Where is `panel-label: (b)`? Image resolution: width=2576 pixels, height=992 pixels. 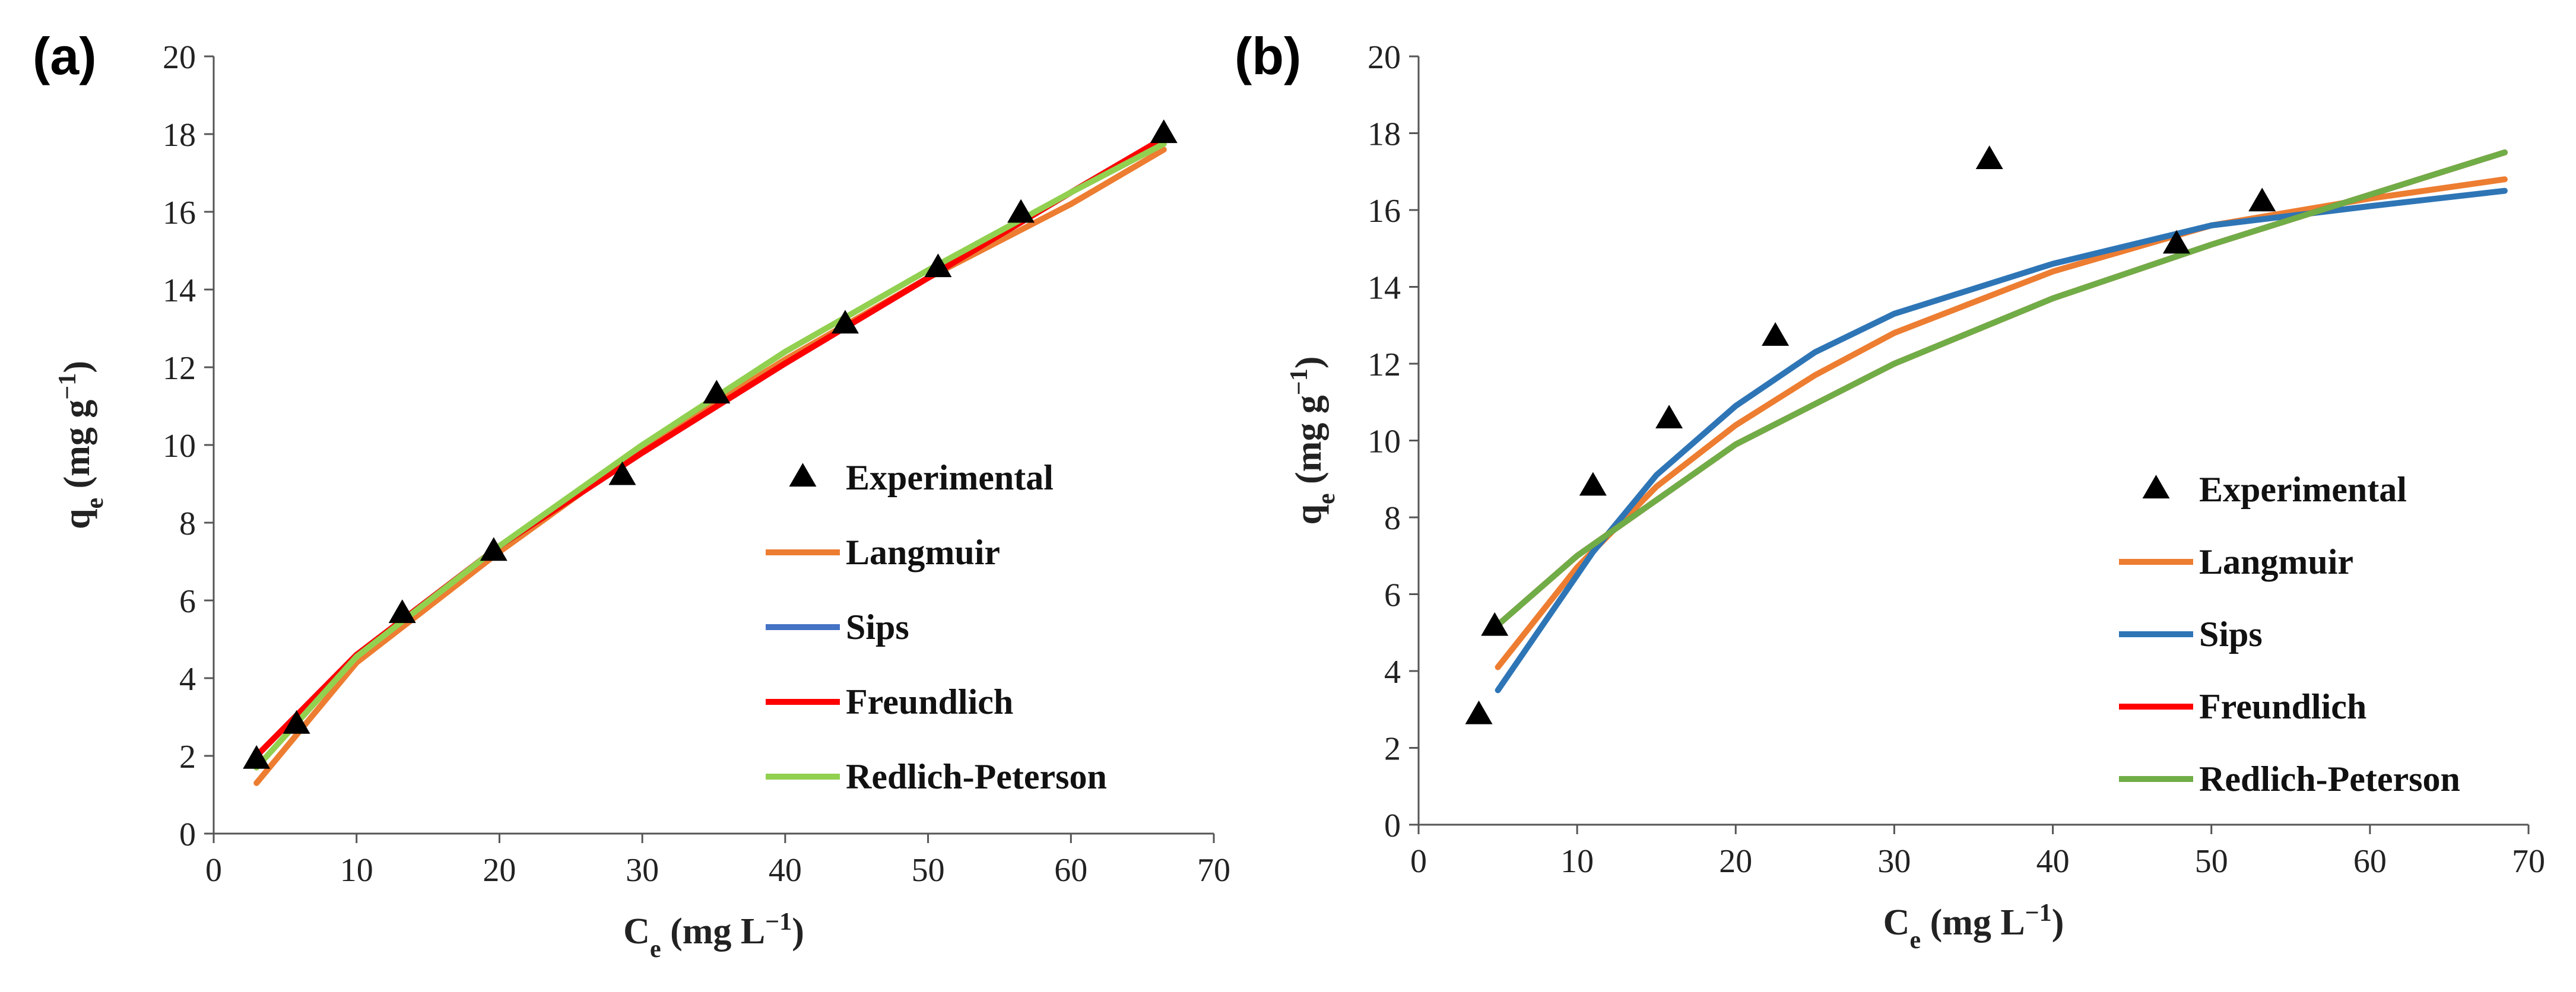 panel-label: (b) is located at coordinates (1268, 56).